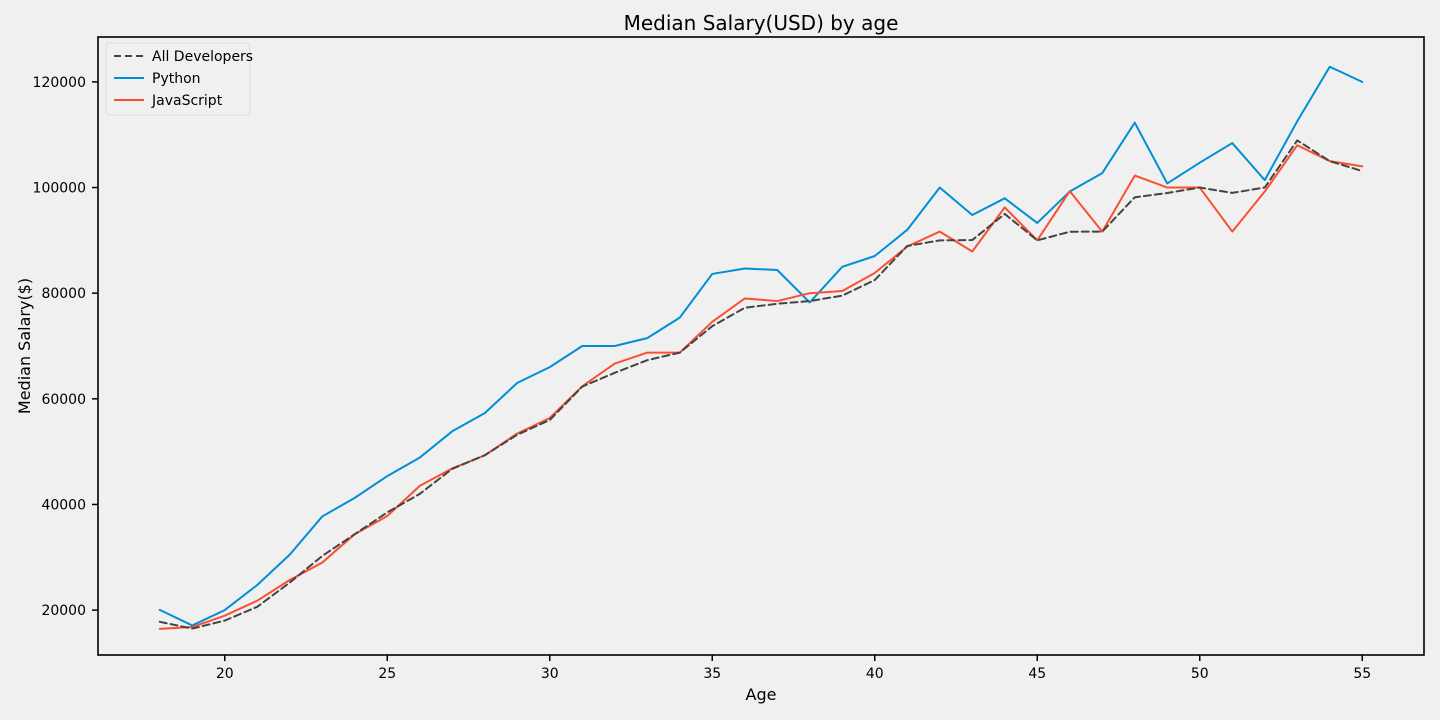 This screenshot has width=1440, height=720. I want to click on y-tick-label: 100000, so click(59, 189).